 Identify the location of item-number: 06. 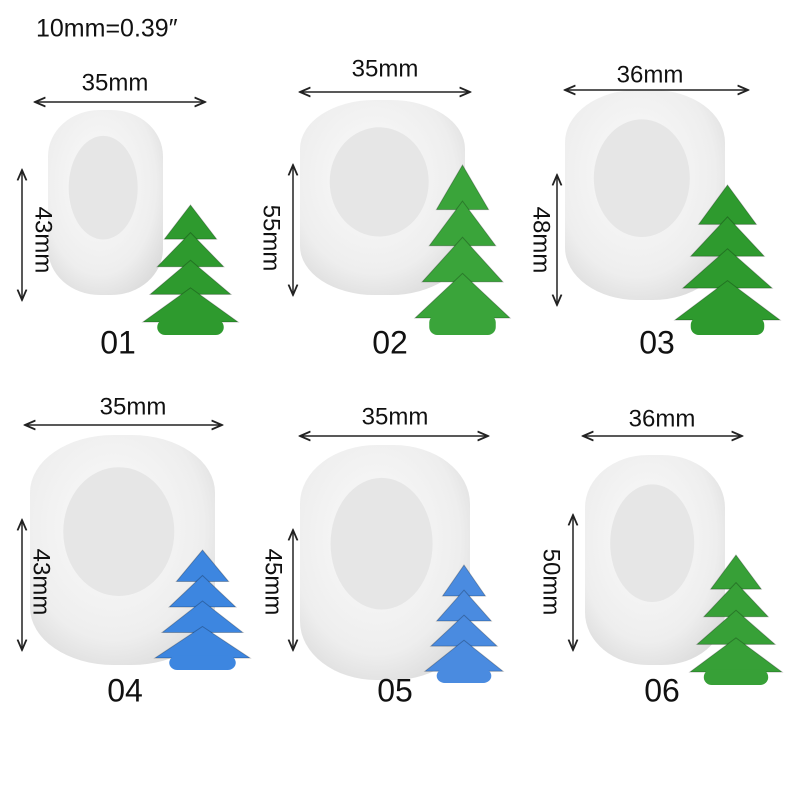
(662, 690).